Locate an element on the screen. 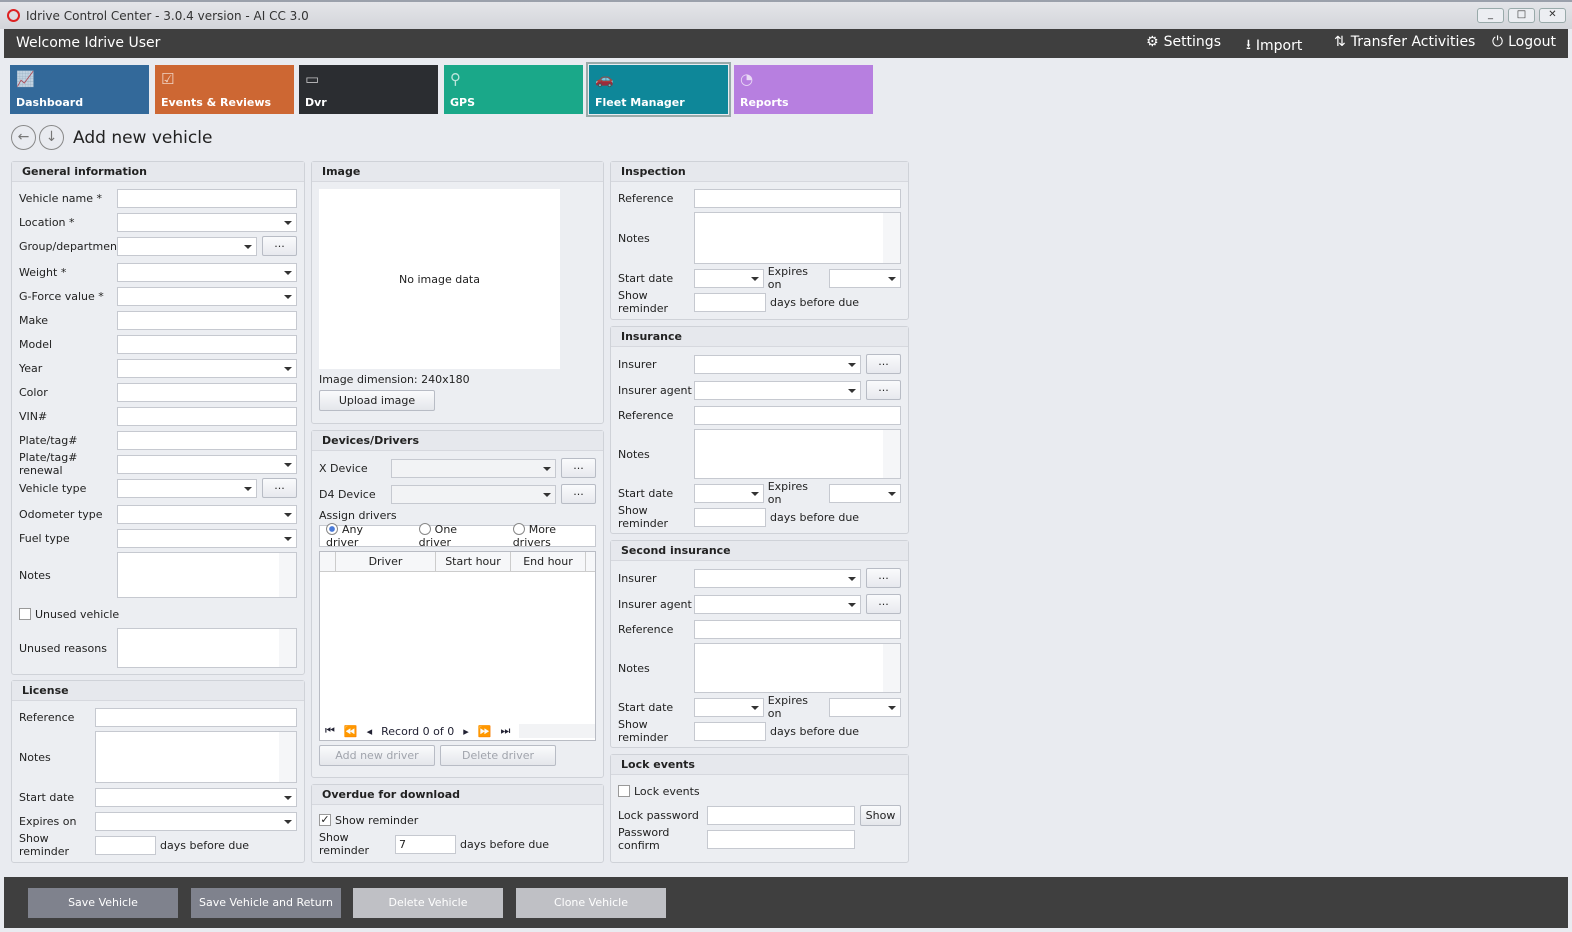 This screenshot has width=1572, height=932. license-notes-textarea is located at coordinates (196, 757).